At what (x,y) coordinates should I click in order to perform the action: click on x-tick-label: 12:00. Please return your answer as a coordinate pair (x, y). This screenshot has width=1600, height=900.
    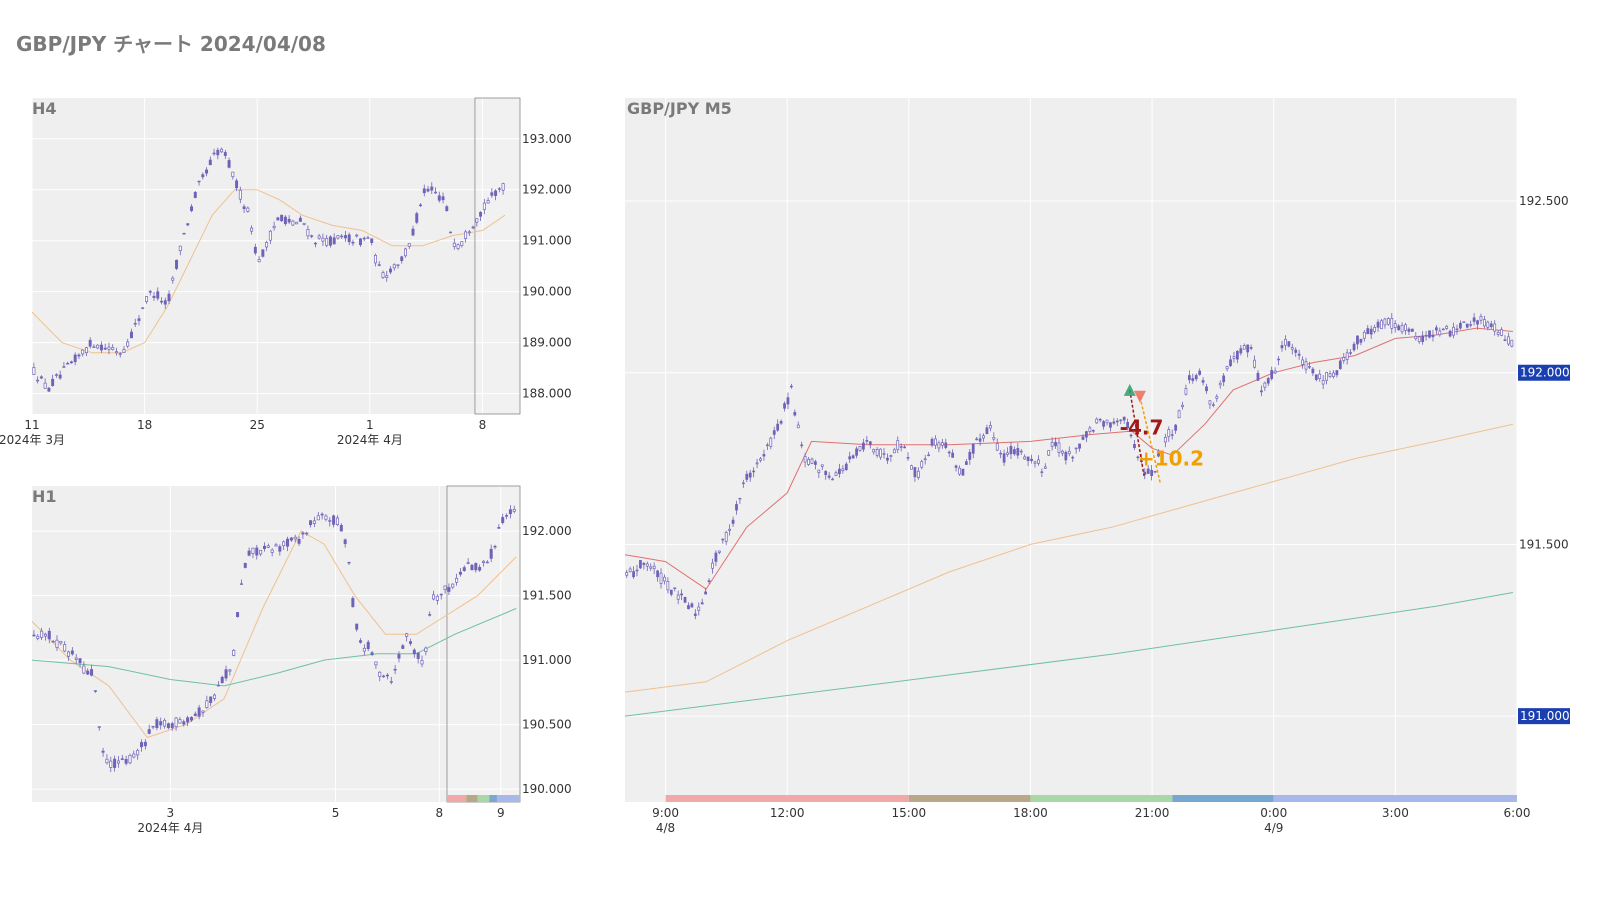
    Looking at the image, I should click on (787, 813).